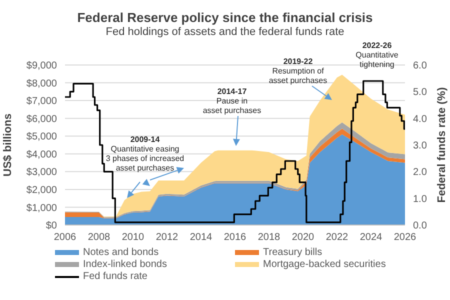 Image resolution: width=450 pixels, height=300 pixels. What do you see at coordinates (420, 92) in the screenshot?
I see `y2-tick-label: 5.0` at bounding box center [420, 92].